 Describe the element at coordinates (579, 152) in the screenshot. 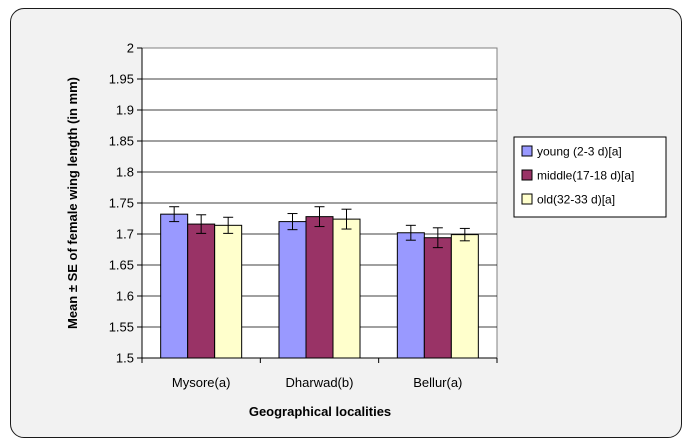

I see `legend-label: young (2-3 d)[a]` at that location.